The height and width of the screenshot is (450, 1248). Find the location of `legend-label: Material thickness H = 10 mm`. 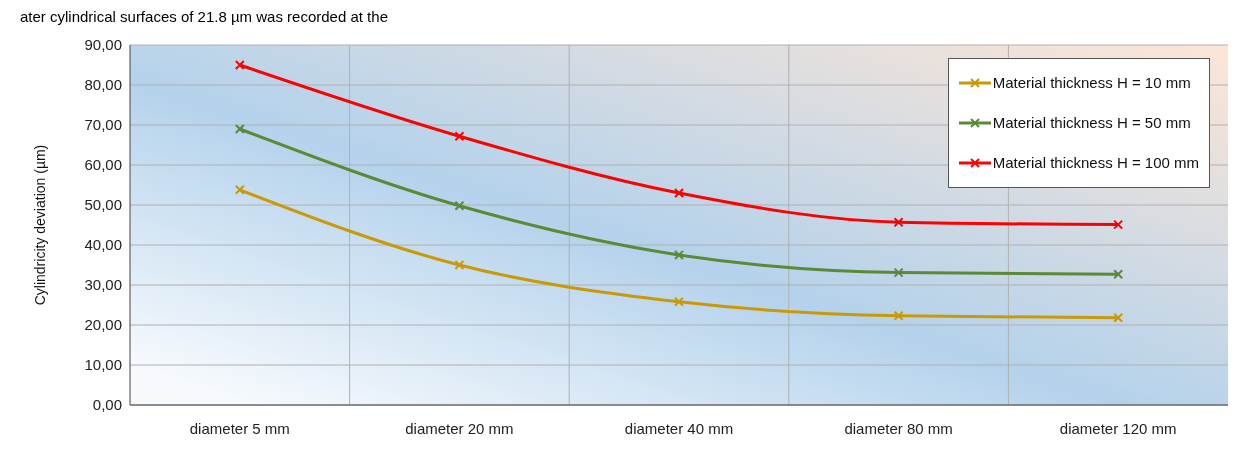

legend-label: Material thickness H = 10 mm is located at coordinates (1091, 83).